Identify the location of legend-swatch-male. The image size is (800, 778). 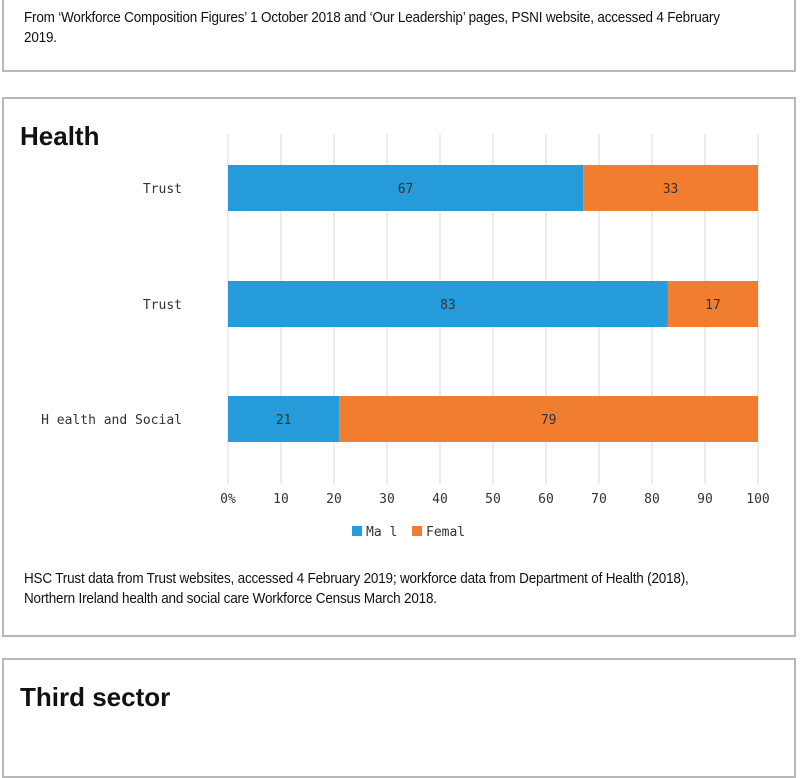
(357, 531).